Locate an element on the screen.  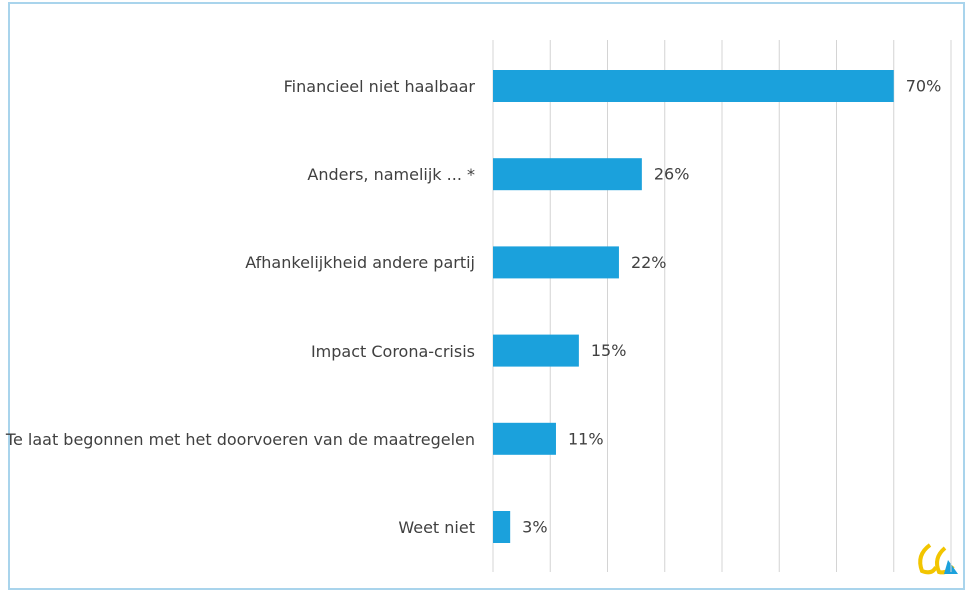
logo is located at coordinates (938, 559).